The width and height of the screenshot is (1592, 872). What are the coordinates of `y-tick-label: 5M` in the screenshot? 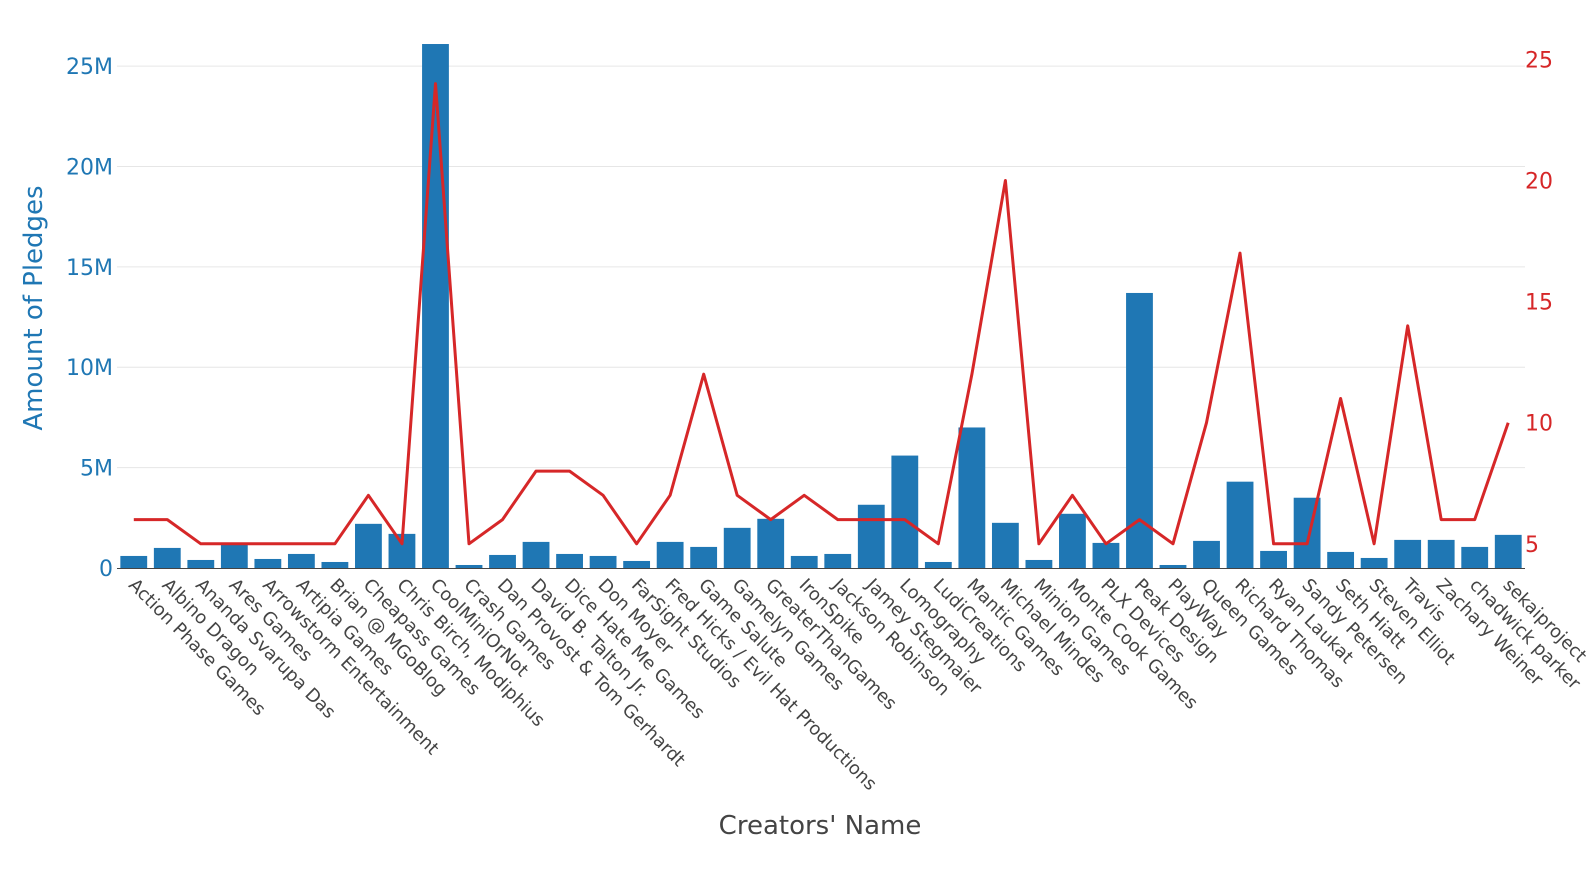 It's located at (96, 469).